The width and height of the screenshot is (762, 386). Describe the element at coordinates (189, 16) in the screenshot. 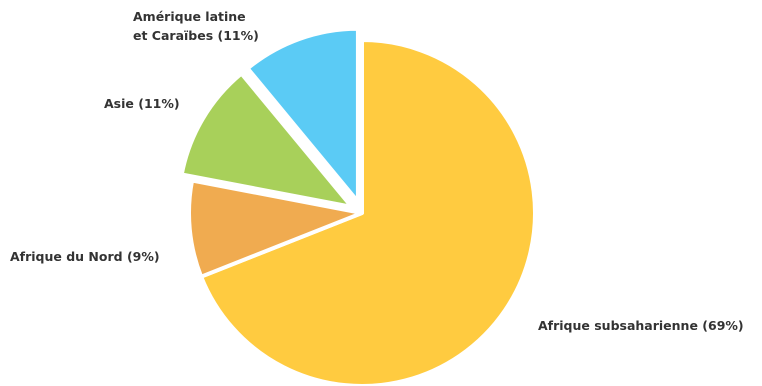

I see `label-amerique-latine-line1: Amérique latine` at that location.